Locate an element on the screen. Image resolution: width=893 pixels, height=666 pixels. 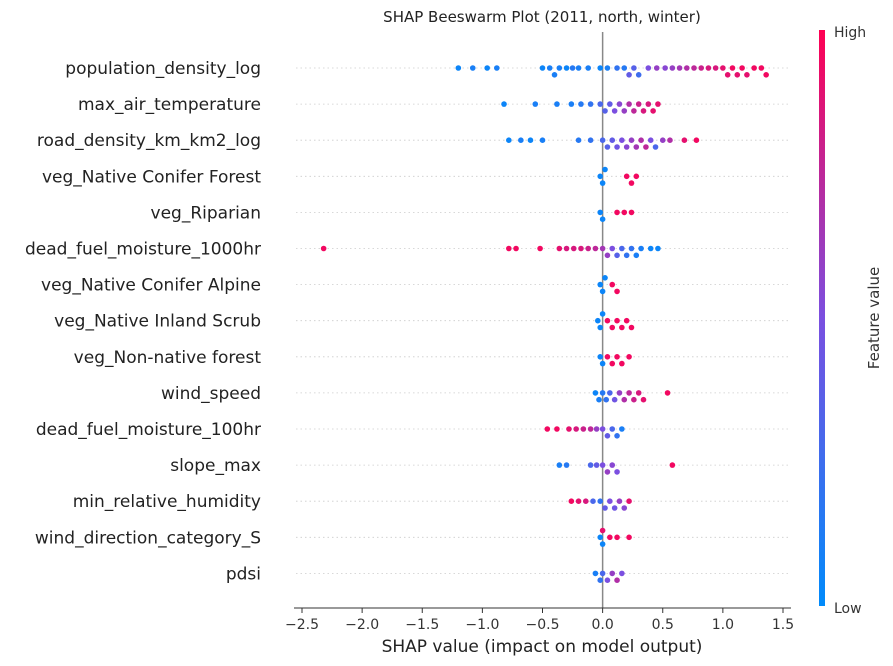
chart-title: SHAP Beeswarm Plot (2011, north, winter) is located at coordinates (542, 17).